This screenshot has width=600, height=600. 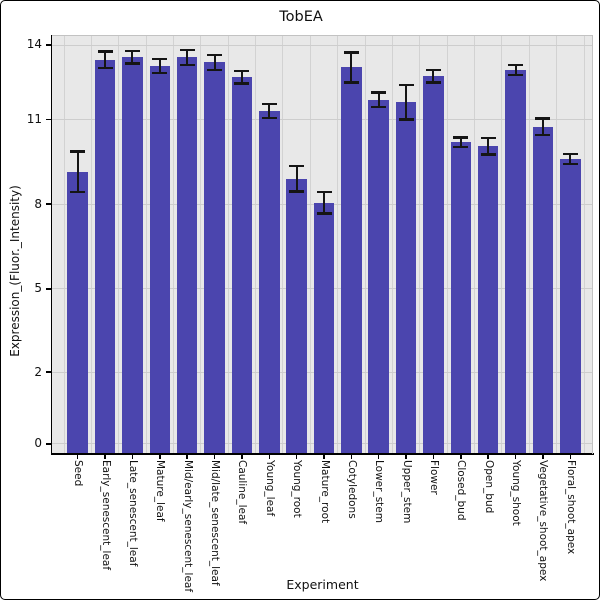 What do you see at coordinates (187, 526) in the screenshot?
I see `x-tick-label: Mid/early_senescent_leaf` at bounding box center [187, 526].